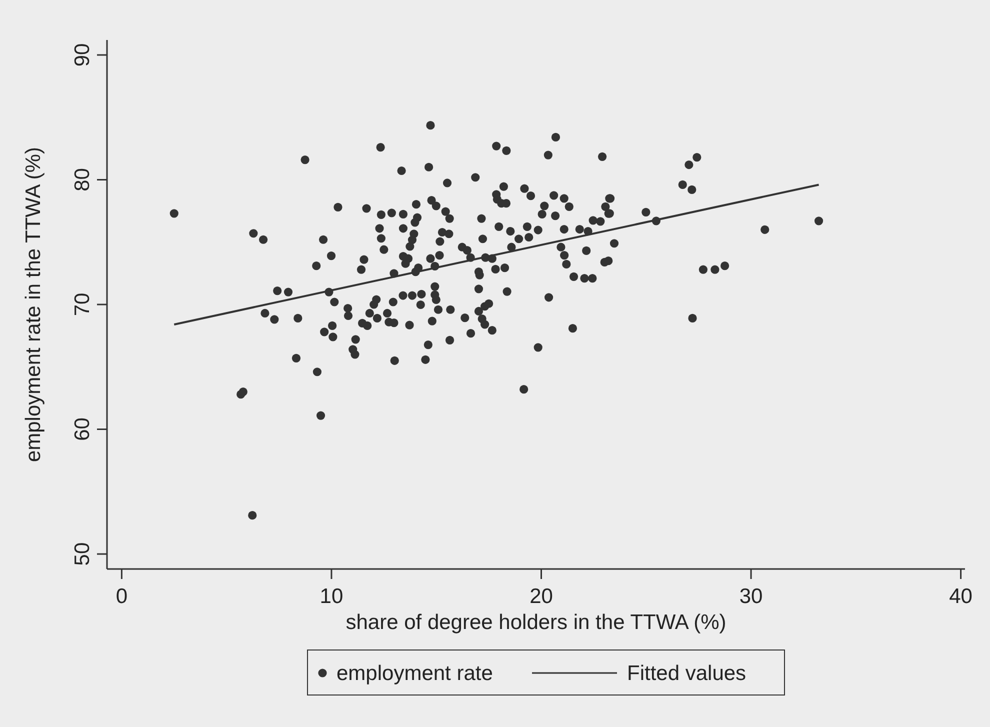 The height and width of the screenshot is (727, 990). Describe the element at coordinates (33, 304) in the screenshot. I see `y-axis-title: employment rate in the TTWA (%)` at that location.